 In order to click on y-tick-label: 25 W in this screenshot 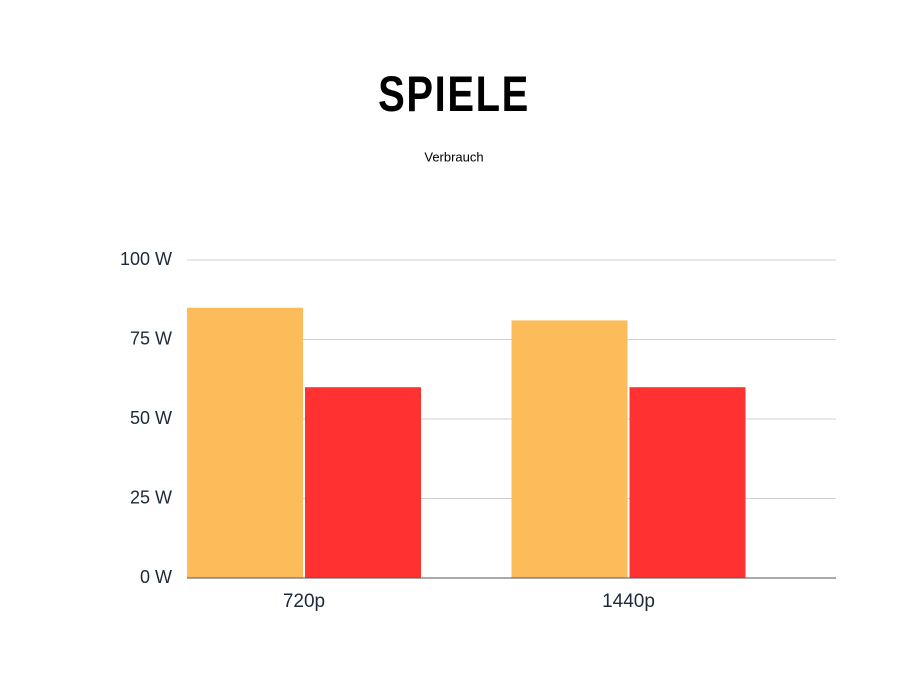, I will do `click(151, 497)`.